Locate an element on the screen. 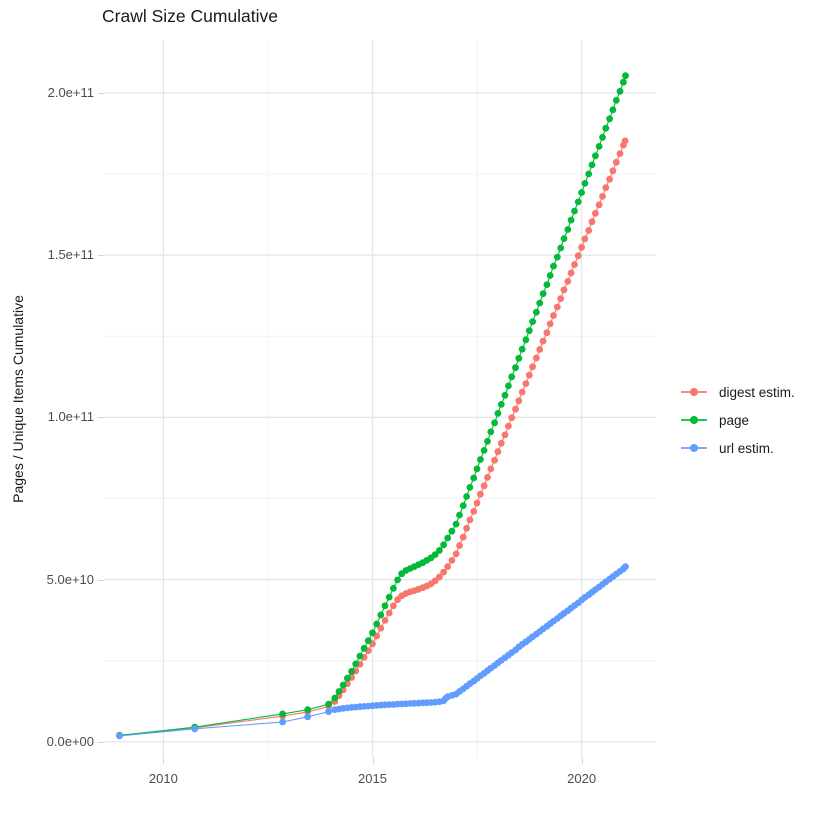 Image resolution: width=826 pixels, height=827 pixels. legend-key-url-icon is located at coordinates (694, 448).